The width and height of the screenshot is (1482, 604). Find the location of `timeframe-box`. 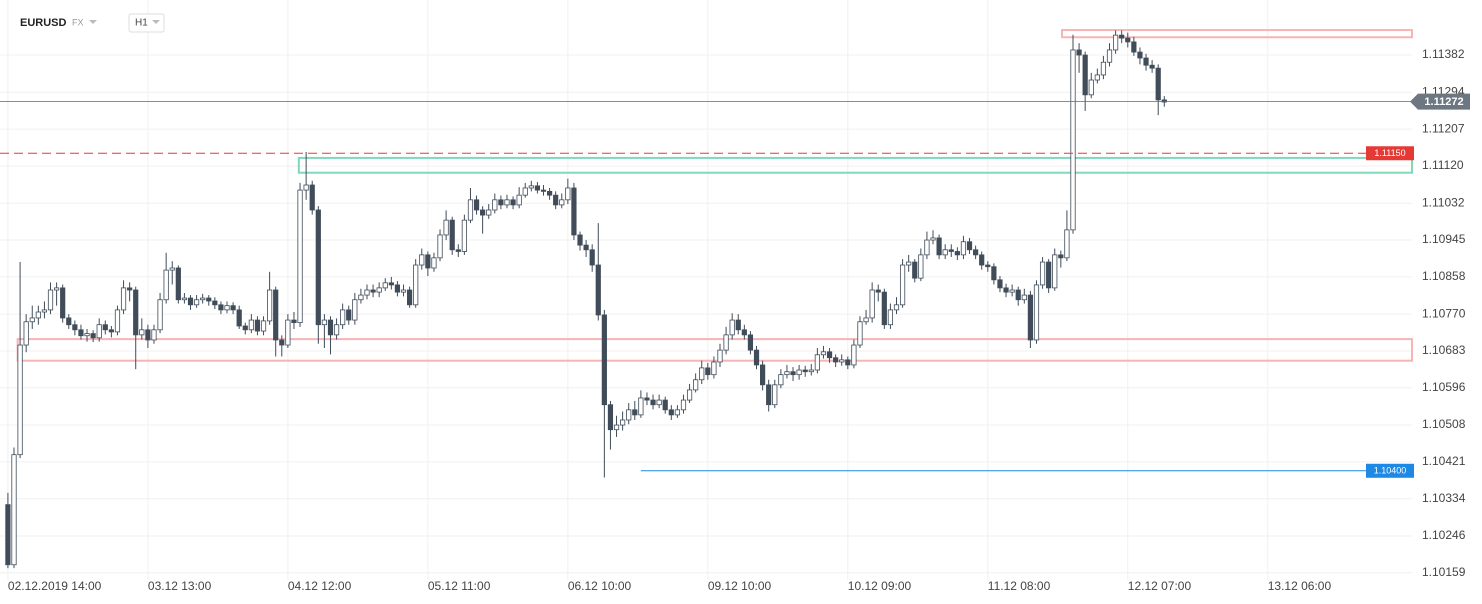

timeframe-box is located at coordinates (146, 23).